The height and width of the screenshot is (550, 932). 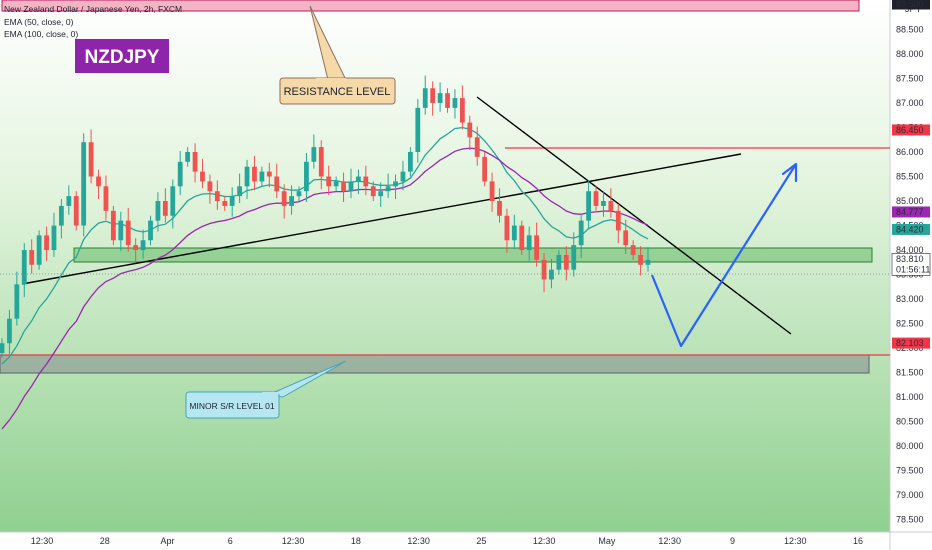 I want to click on ema100-legend: EMA (100, close, 0), so click(x=41, y=34).